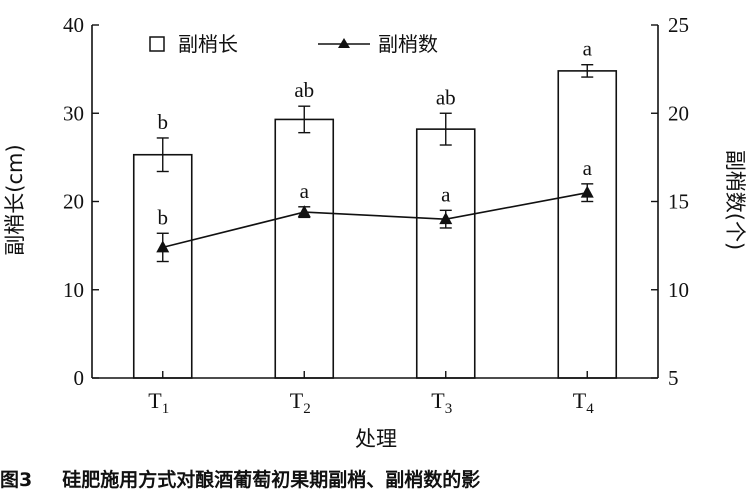  I want to click on line-layer: b a a a, so click(375, 209).